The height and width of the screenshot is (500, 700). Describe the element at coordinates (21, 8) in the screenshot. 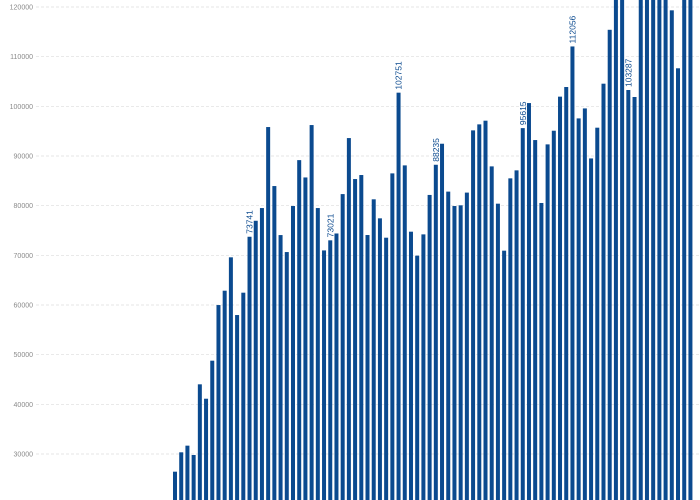

I see `y-tick-label: 120000` at that location.